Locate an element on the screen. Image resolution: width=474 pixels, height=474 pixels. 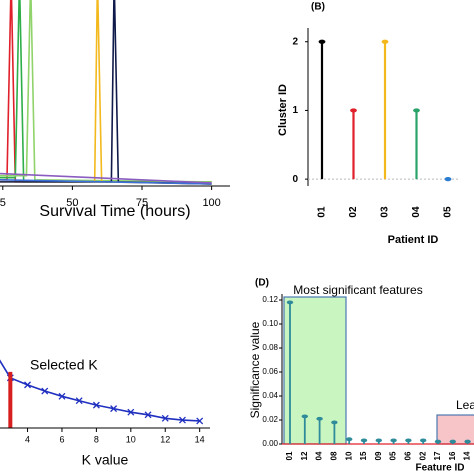
x-tick-label: 75 is located at coordinates (142, 203).